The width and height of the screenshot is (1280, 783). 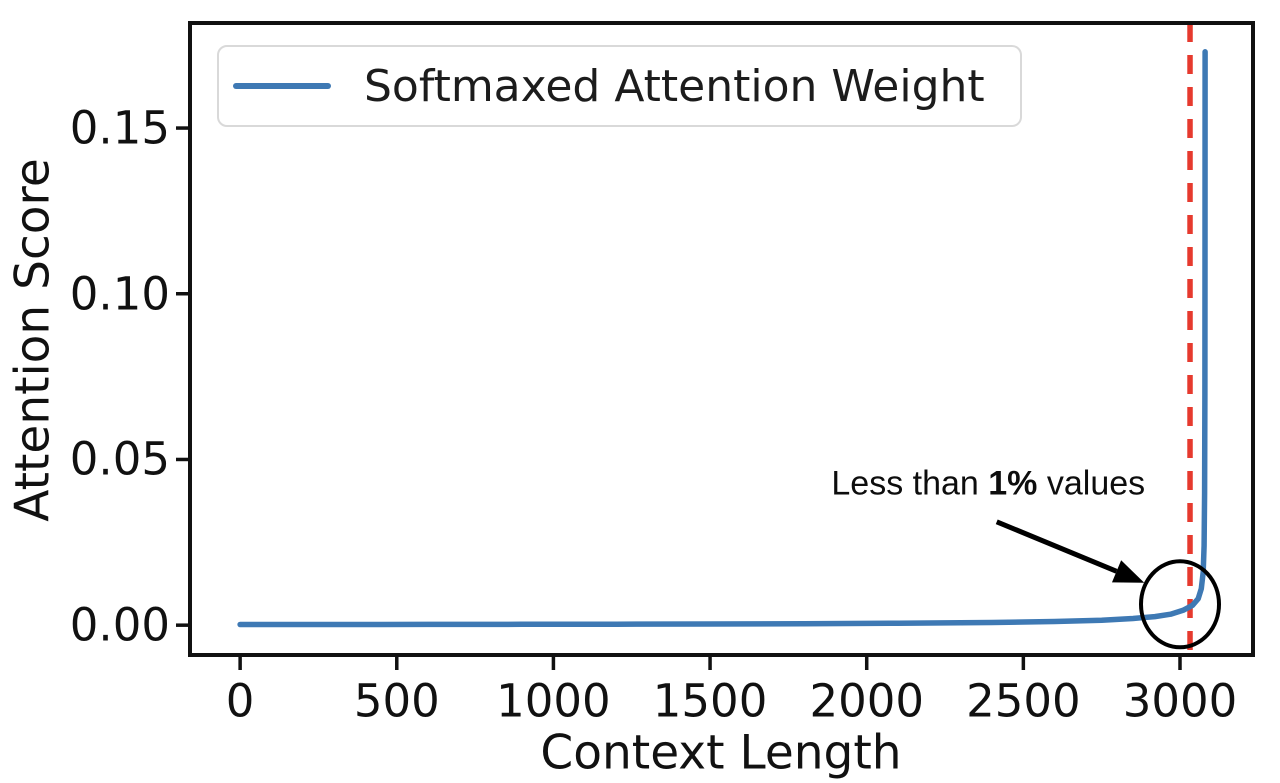 What do you see at coordinates (1091, 483) in the screenshot?
I see `annotation-text-suffix: values` at bounding box center [1091, 483].